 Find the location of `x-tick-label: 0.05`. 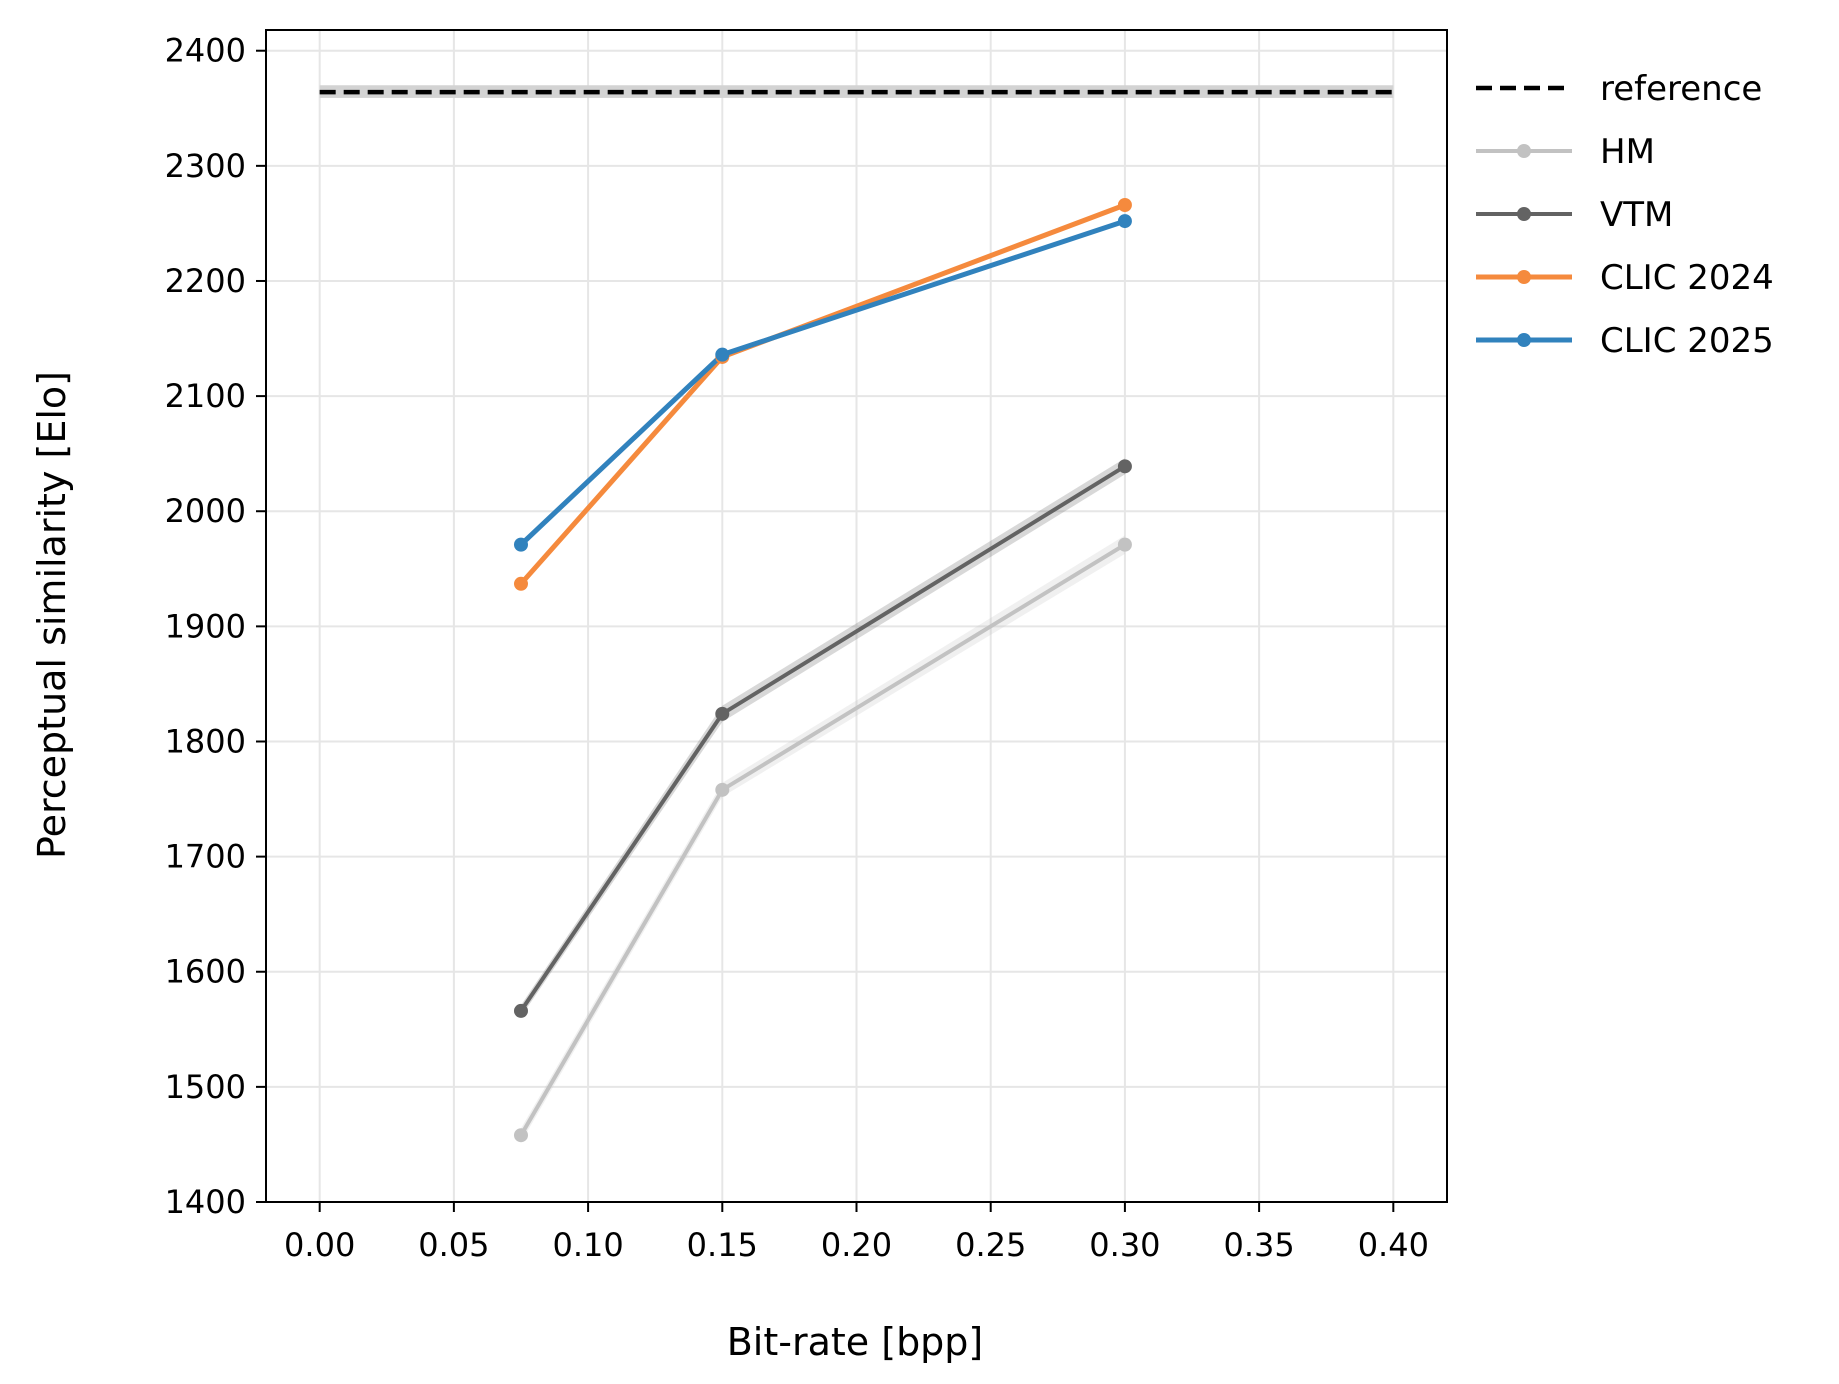

x-tick-label: 0.05 is located at coordinates (453, 1245).